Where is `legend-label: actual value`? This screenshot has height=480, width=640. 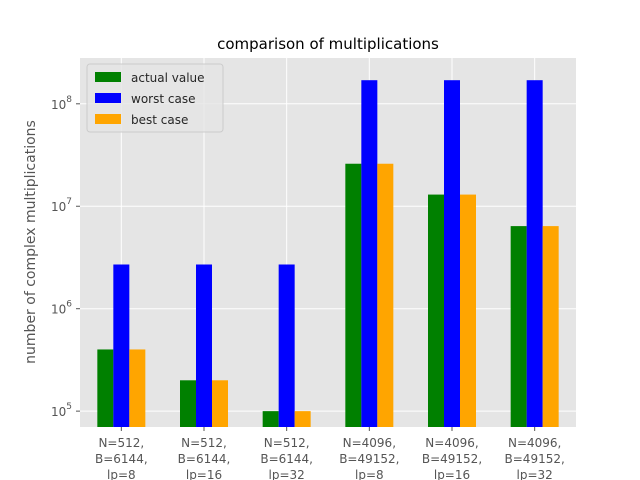
legend-label: actual value is located at coordinates (168, 78).